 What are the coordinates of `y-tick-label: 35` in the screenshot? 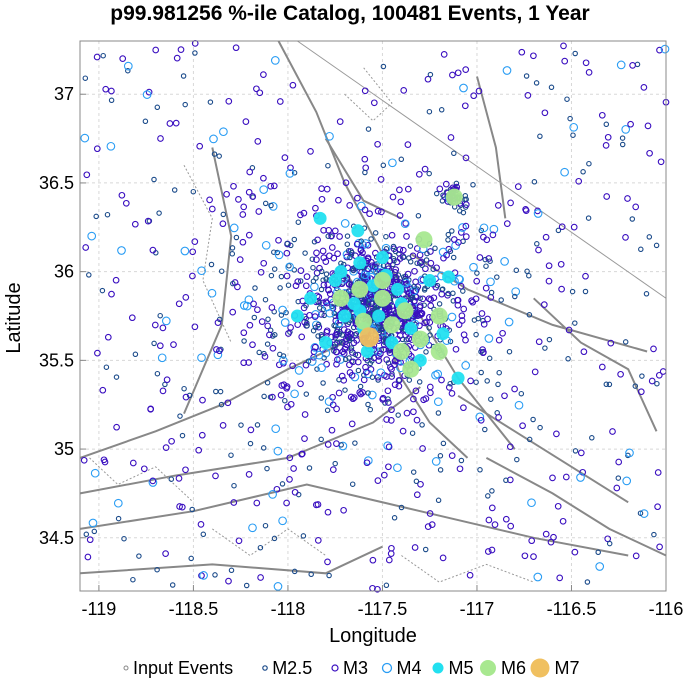 It's located at (64, 449).